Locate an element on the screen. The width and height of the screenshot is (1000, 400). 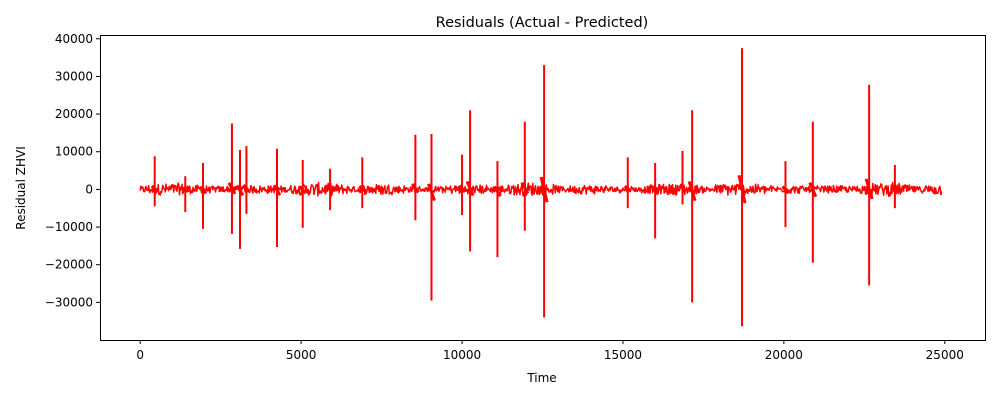
y-tick-label: −20000 is located at coordinates (69, 265).